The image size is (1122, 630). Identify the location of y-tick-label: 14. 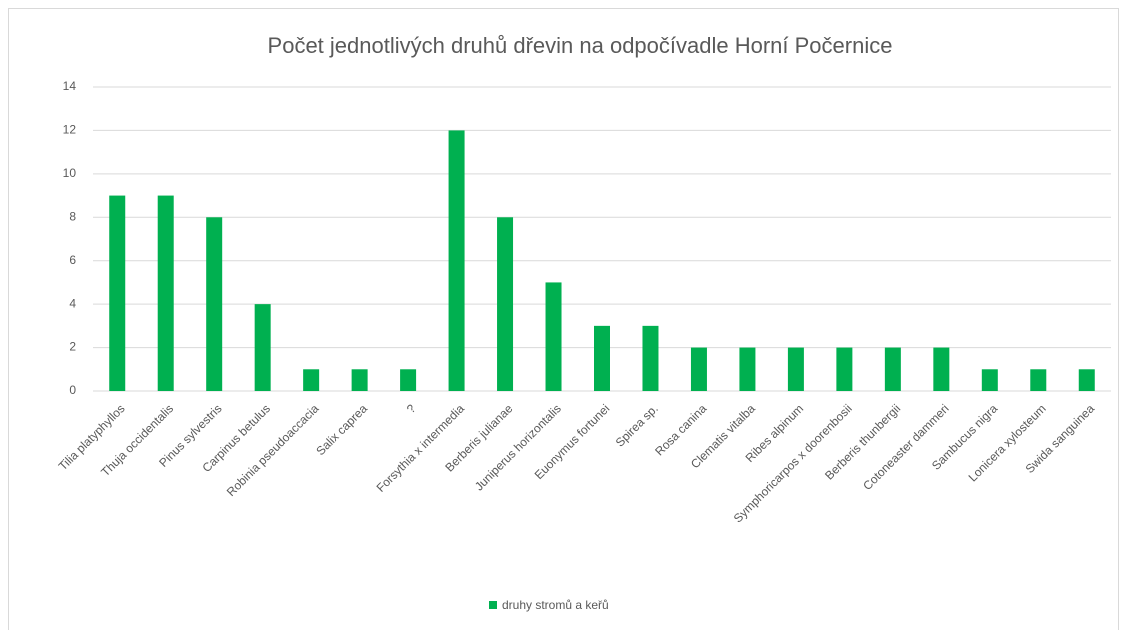
(70, 86).